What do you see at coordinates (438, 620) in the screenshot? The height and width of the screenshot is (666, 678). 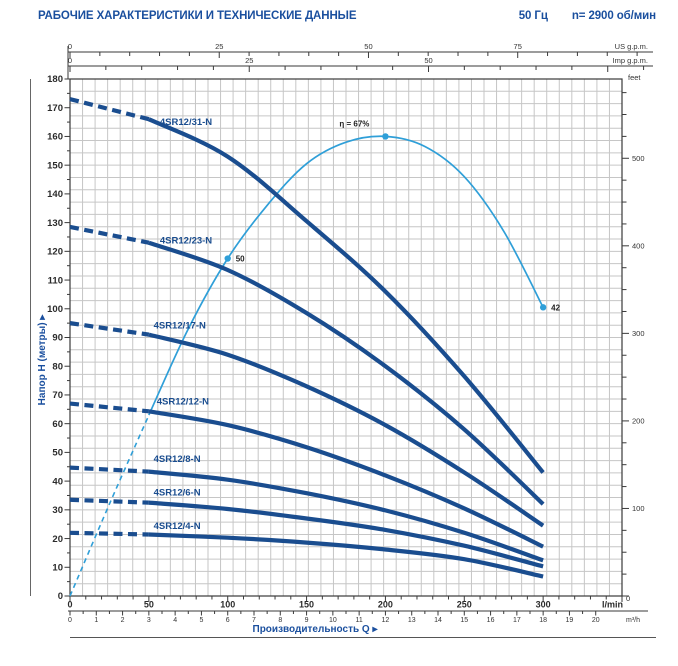 I see `svg-text: 14` at bounding box center [438, 620].